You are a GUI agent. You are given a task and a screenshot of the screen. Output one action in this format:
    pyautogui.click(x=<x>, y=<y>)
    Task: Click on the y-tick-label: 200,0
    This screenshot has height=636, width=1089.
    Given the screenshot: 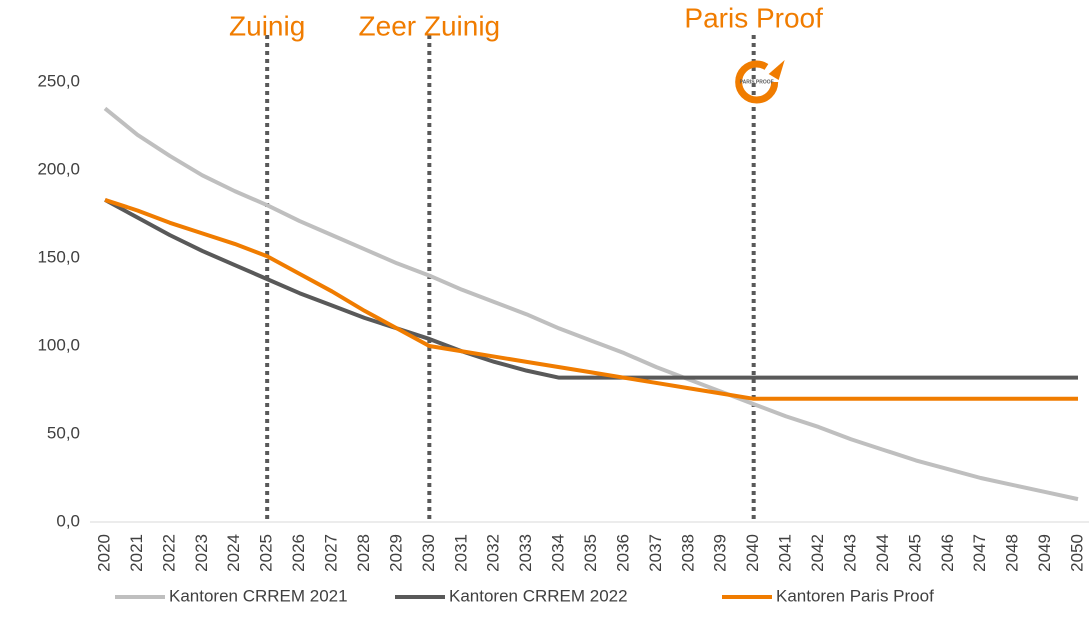 What is the action you would take?
    pyautogui.click(x=58, y=168)
    